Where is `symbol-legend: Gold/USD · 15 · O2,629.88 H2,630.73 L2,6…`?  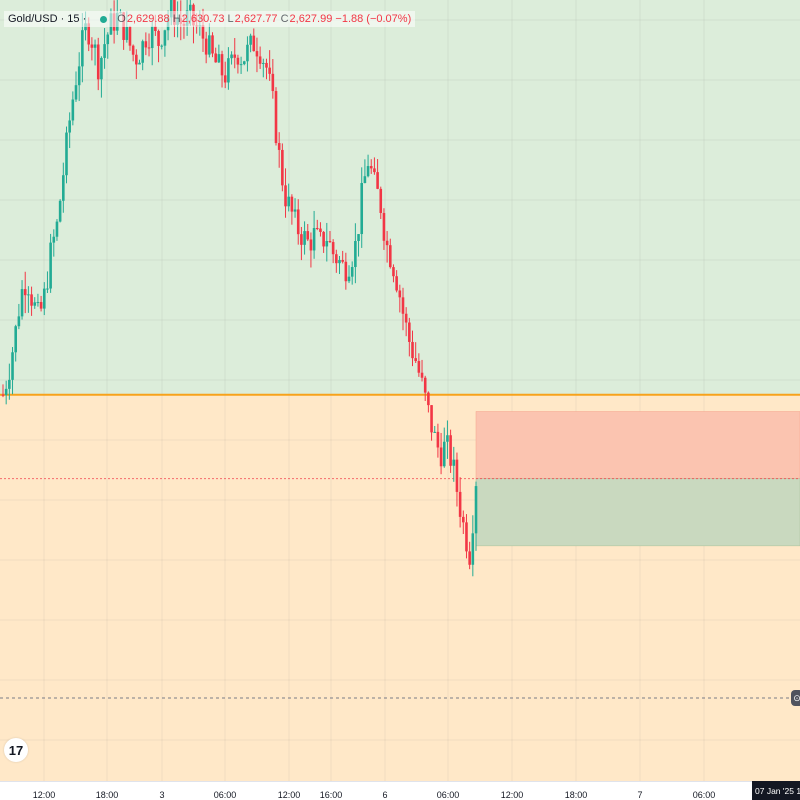 symbol-legend: Gold/USD · 15 · O2,629.88 H2,630.73 L2,6… is located at coordinates (210, 19).